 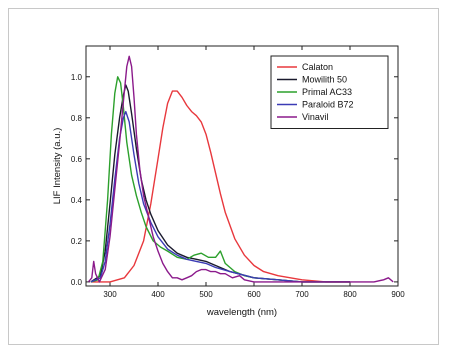 I want to click on y-tick-label: 0.0, so click(x=77, y=282).